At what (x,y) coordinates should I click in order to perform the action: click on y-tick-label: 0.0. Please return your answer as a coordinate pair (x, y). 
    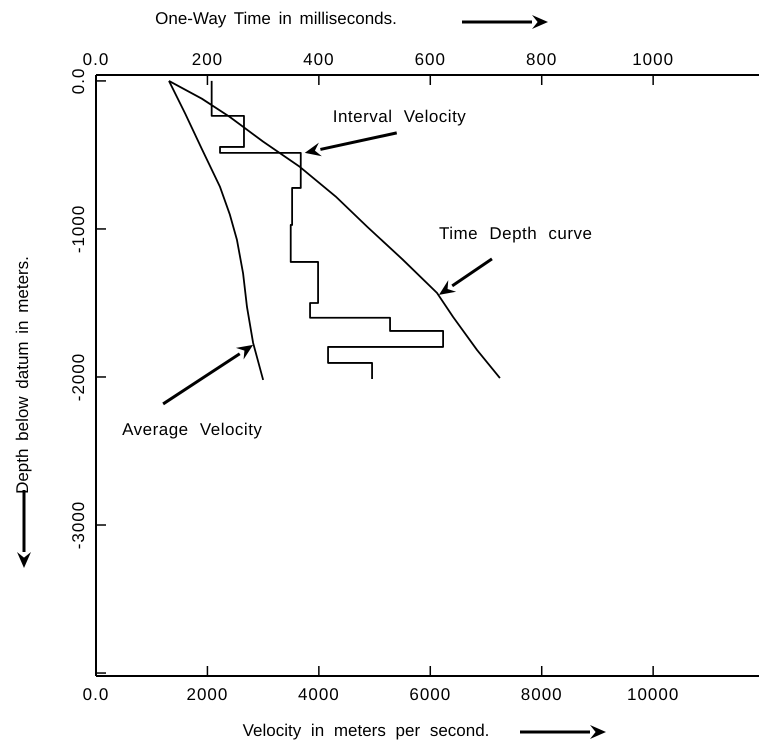
    Looking at the image, I should click on (78, 81).